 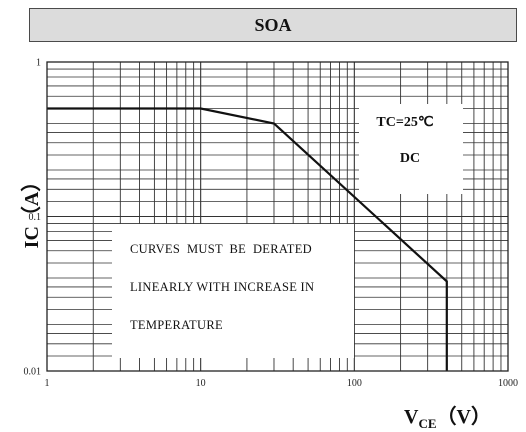 I want to click on y-tick-label: 0.01, so click(x=33, y=372).